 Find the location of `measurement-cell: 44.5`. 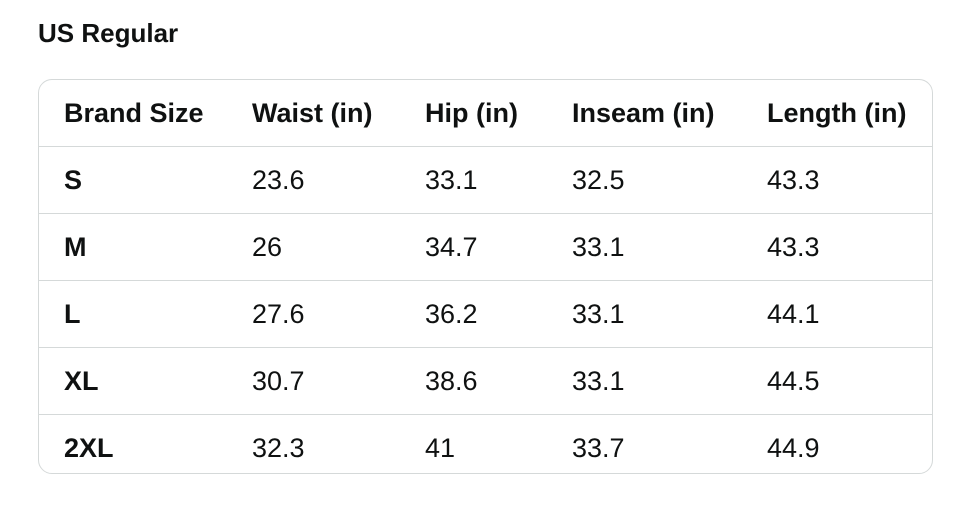

measurement-cell: 44.5 is located at coordinates (837, 381).